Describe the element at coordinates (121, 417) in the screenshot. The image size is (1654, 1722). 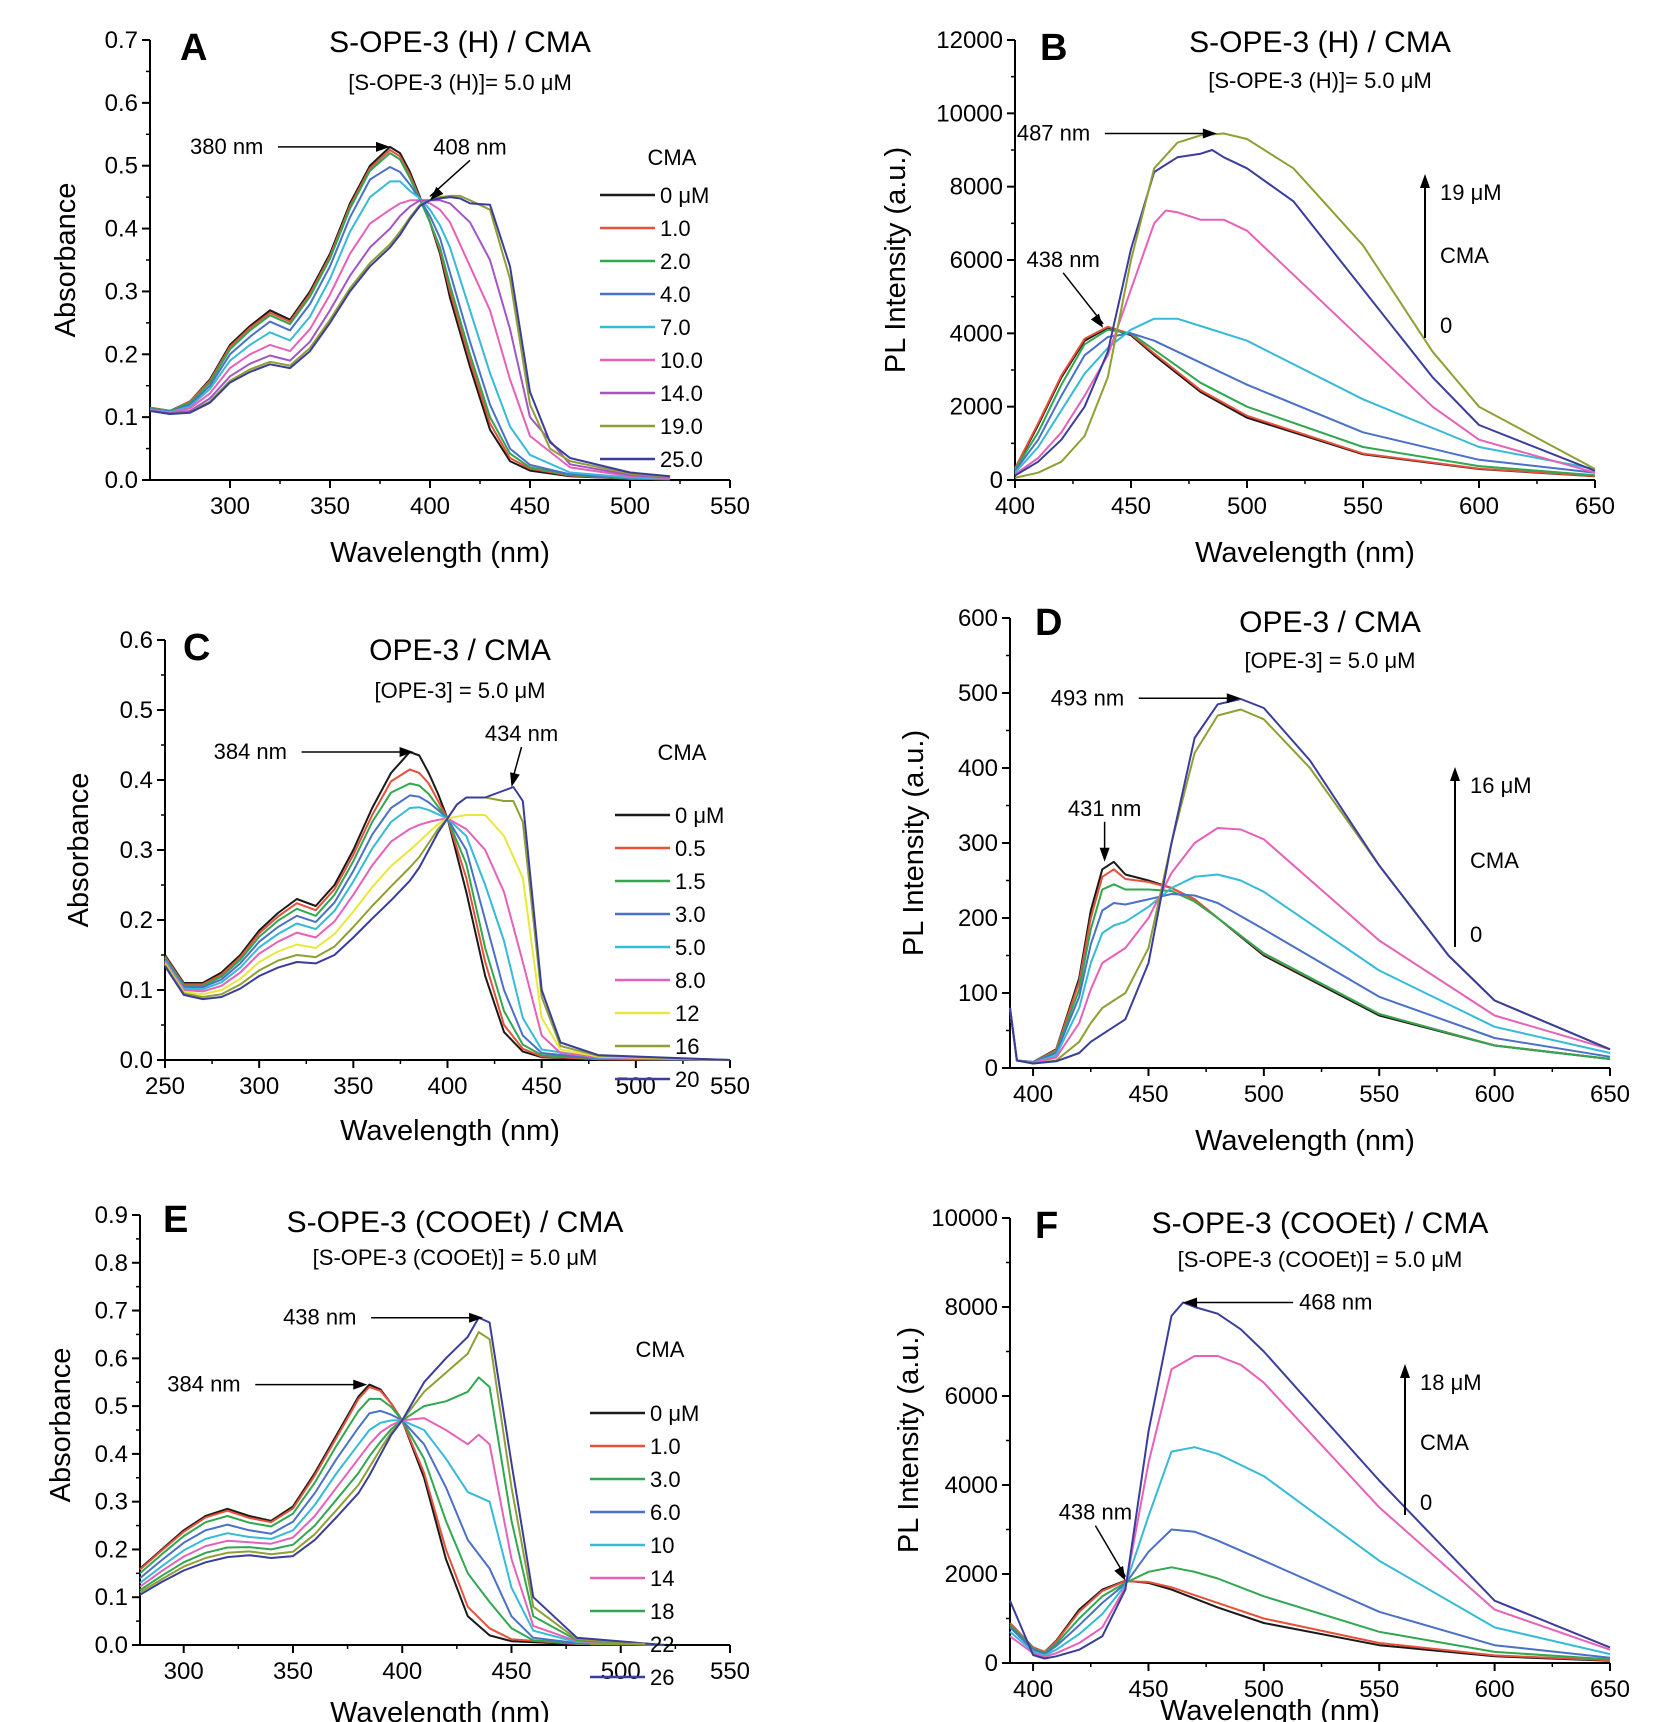
I see `panel-a-y-tick-label: 0.1` at that location.